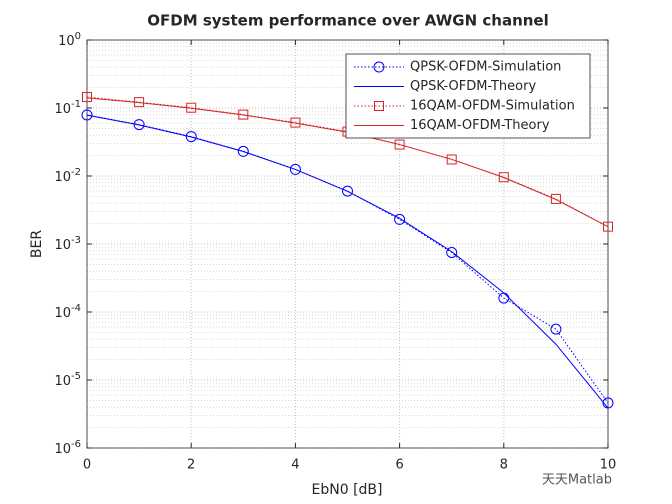  I want to click on legend-label: QPSK-OFDM-Simulation, so click(485, 67).